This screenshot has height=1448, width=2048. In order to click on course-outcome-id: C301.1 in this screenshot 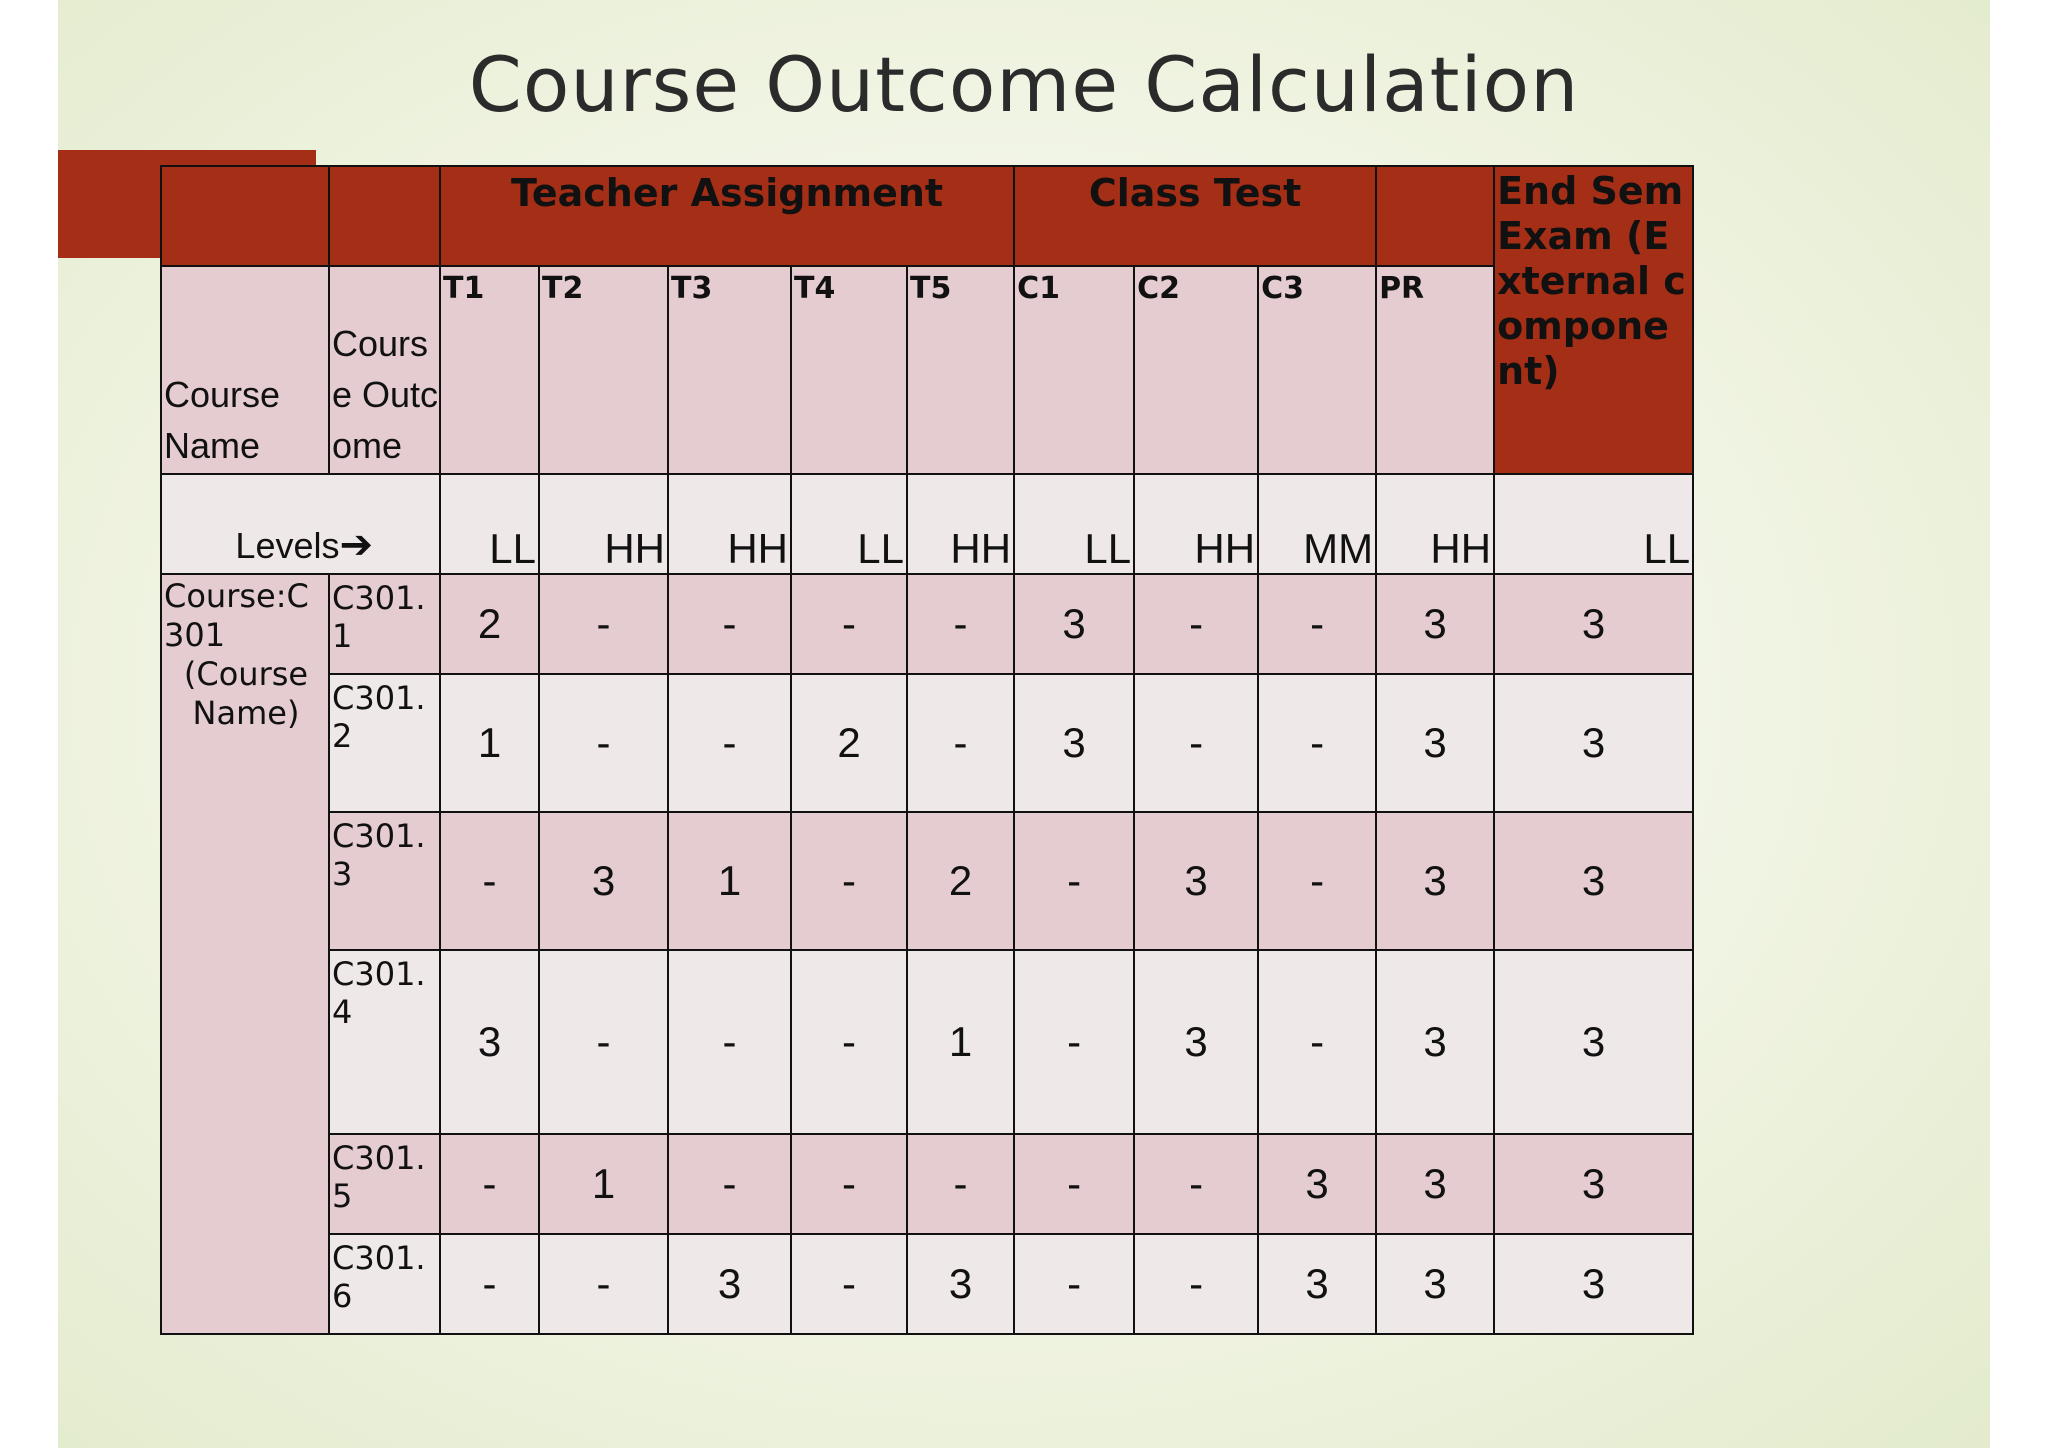, I will do `click(384, 624)`.